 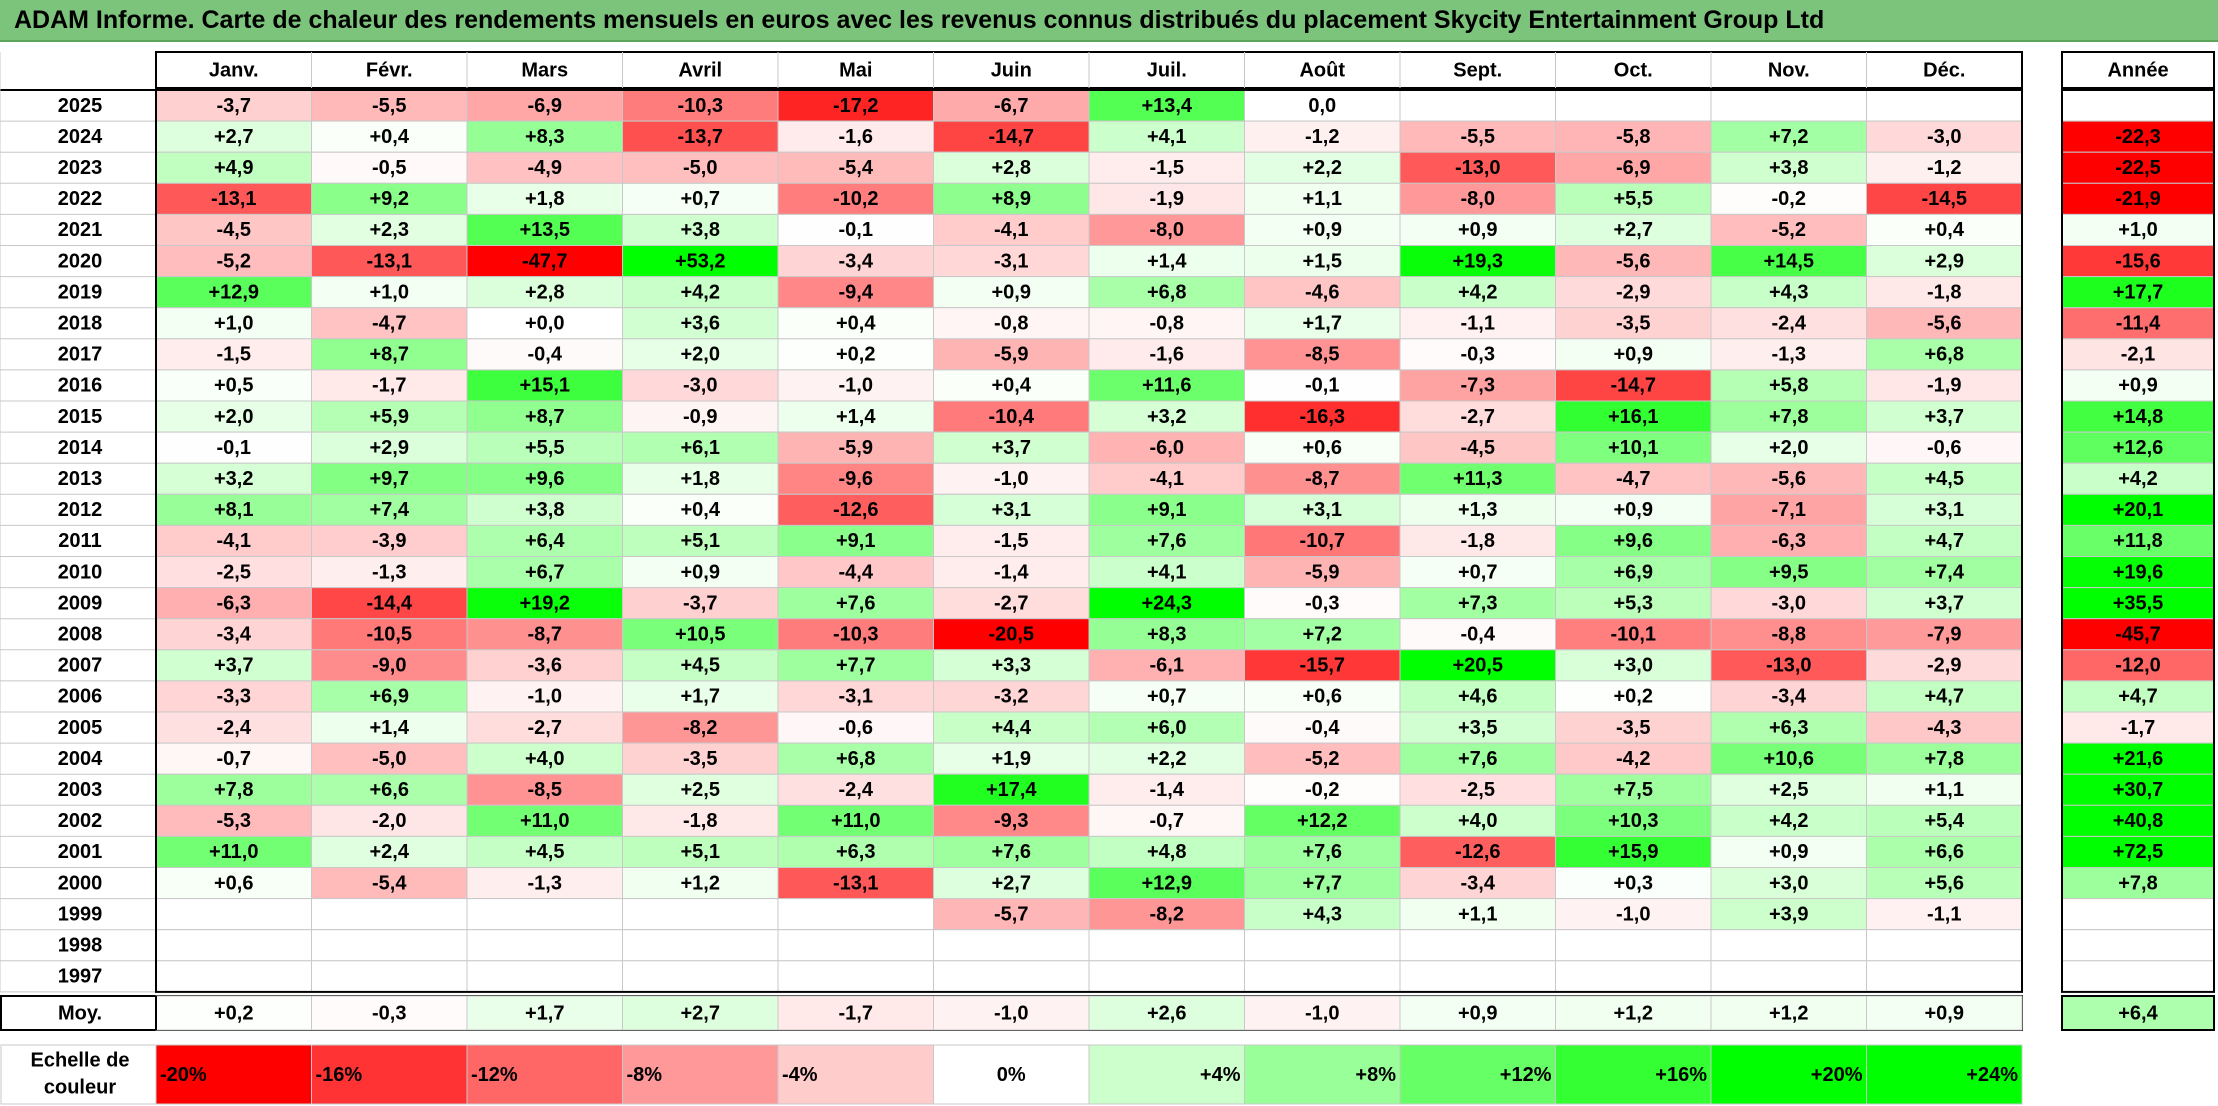 What do you see at coordinates (234, 448) in the screenshot?
I see `cell-value: -0,1` at bounding box center [234, 448].